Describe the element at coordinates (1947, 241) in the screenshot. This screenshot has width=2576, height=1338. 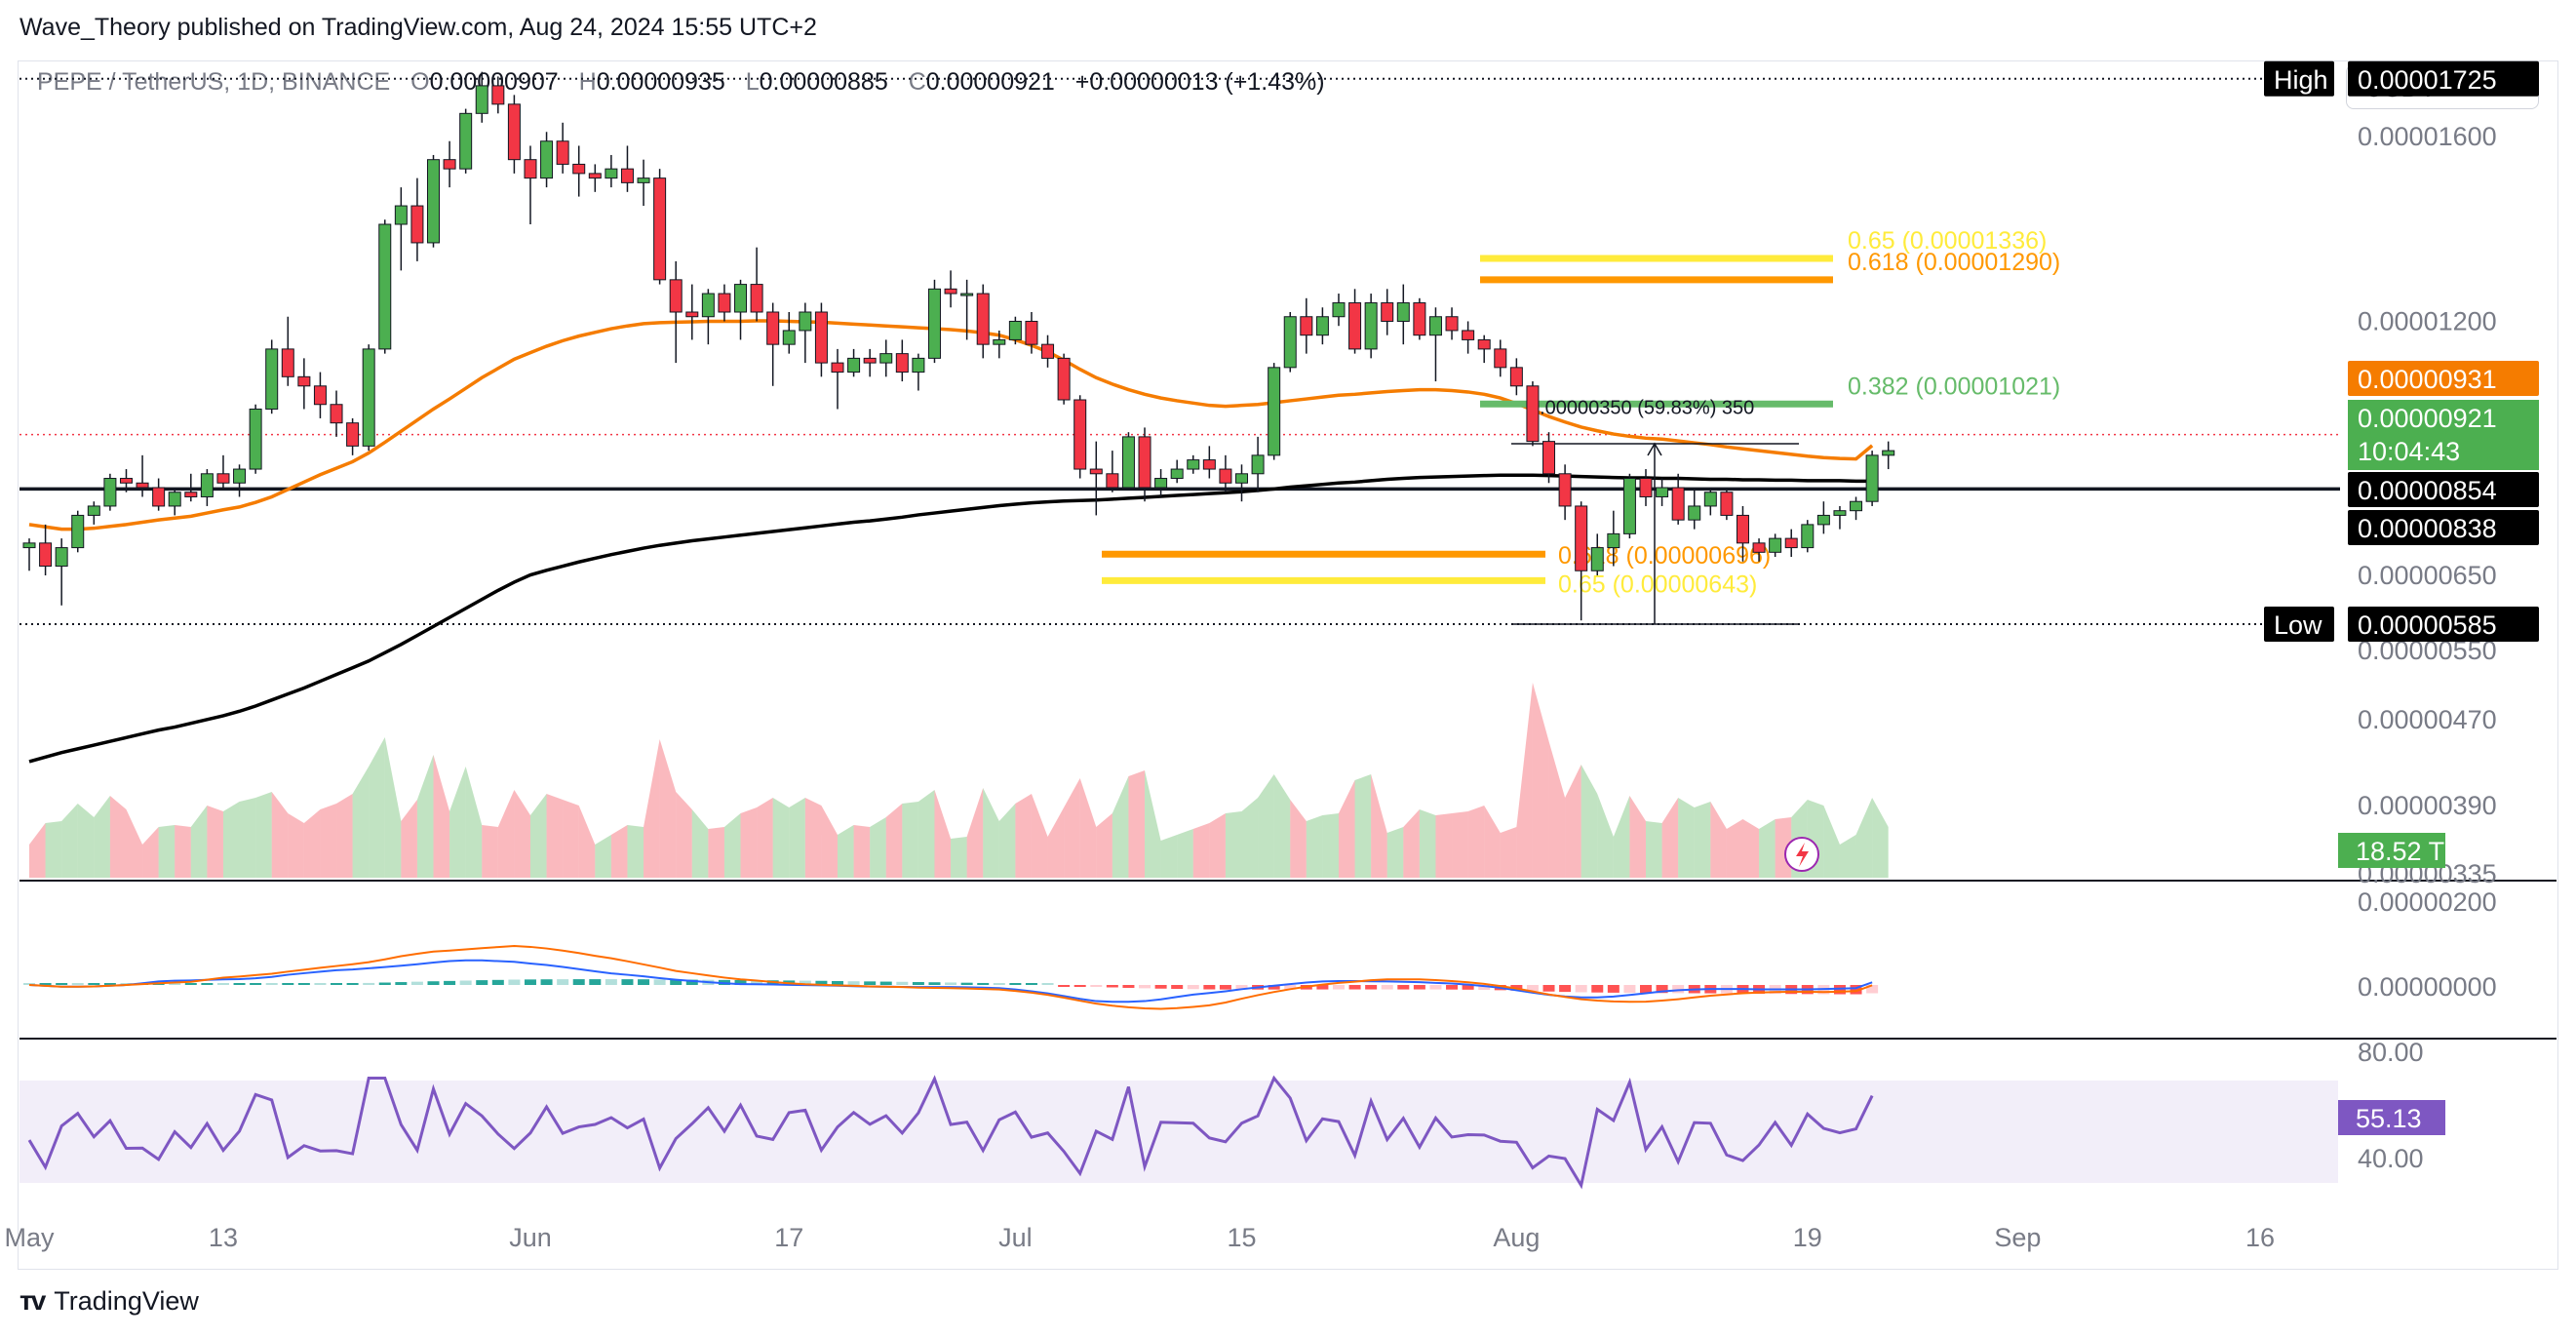
I see `fib-level-label: 0.65 (0.00001336)` at that location.